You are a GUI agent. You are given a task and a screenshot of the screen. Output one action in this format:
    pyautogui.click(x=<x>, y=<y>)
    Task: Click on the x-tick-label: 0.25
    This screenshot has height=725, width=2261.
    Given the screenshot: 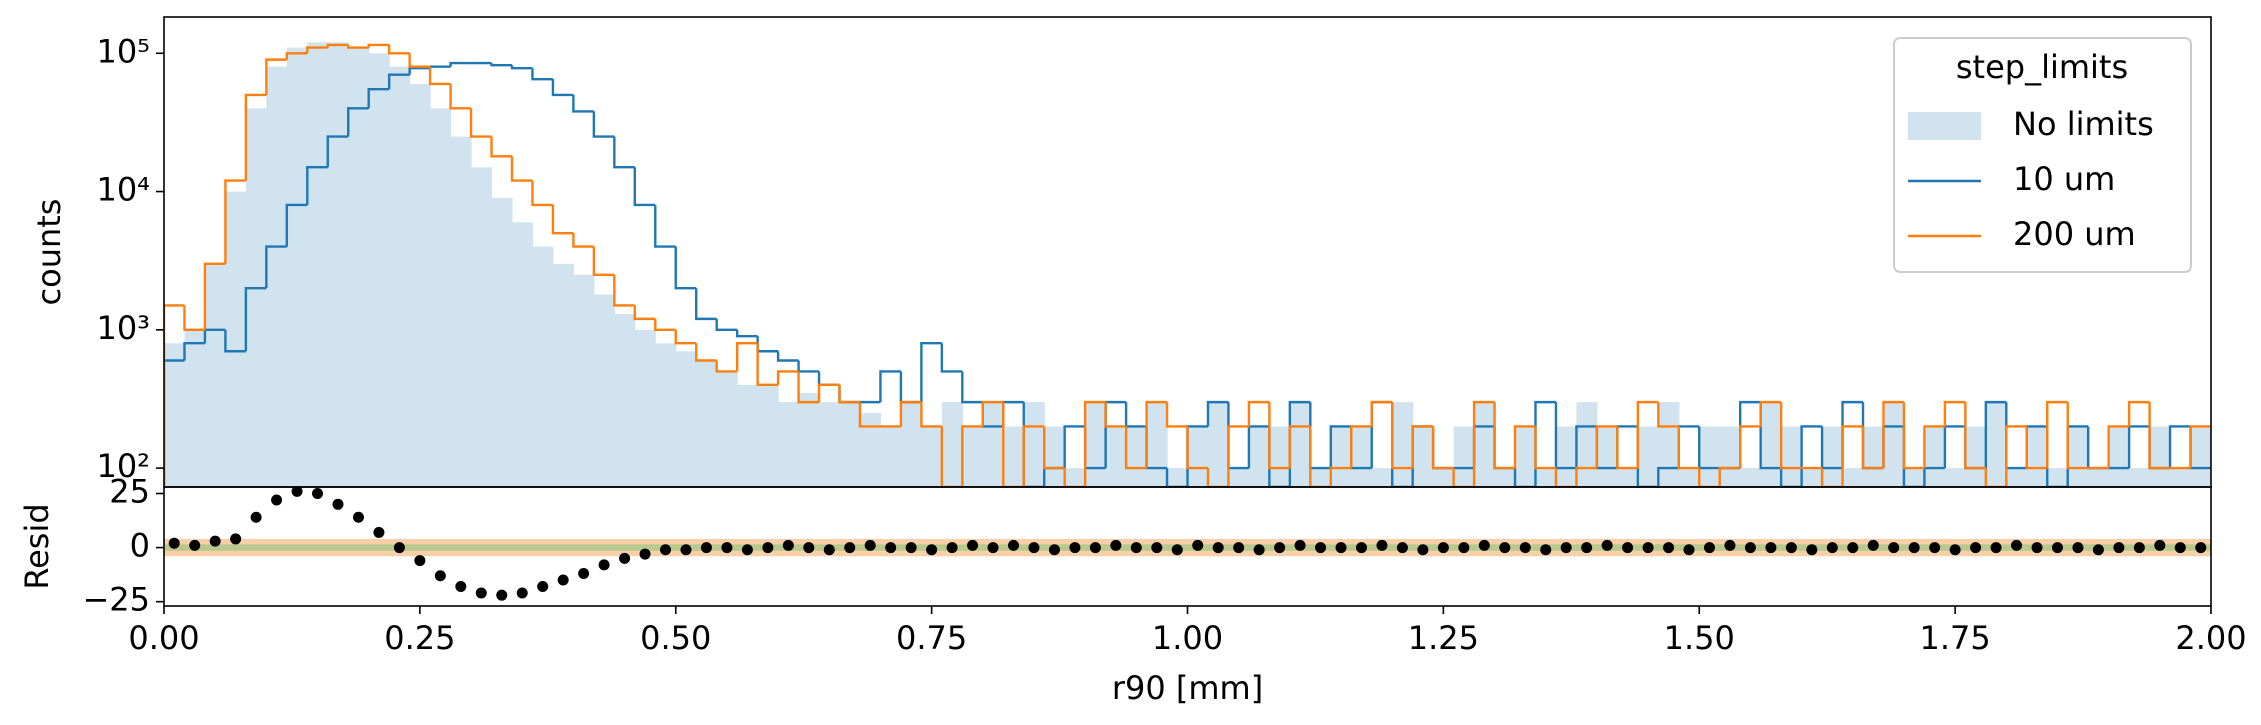 What is the action you would take?
    pyautogui.click(x=419, y=638)
    